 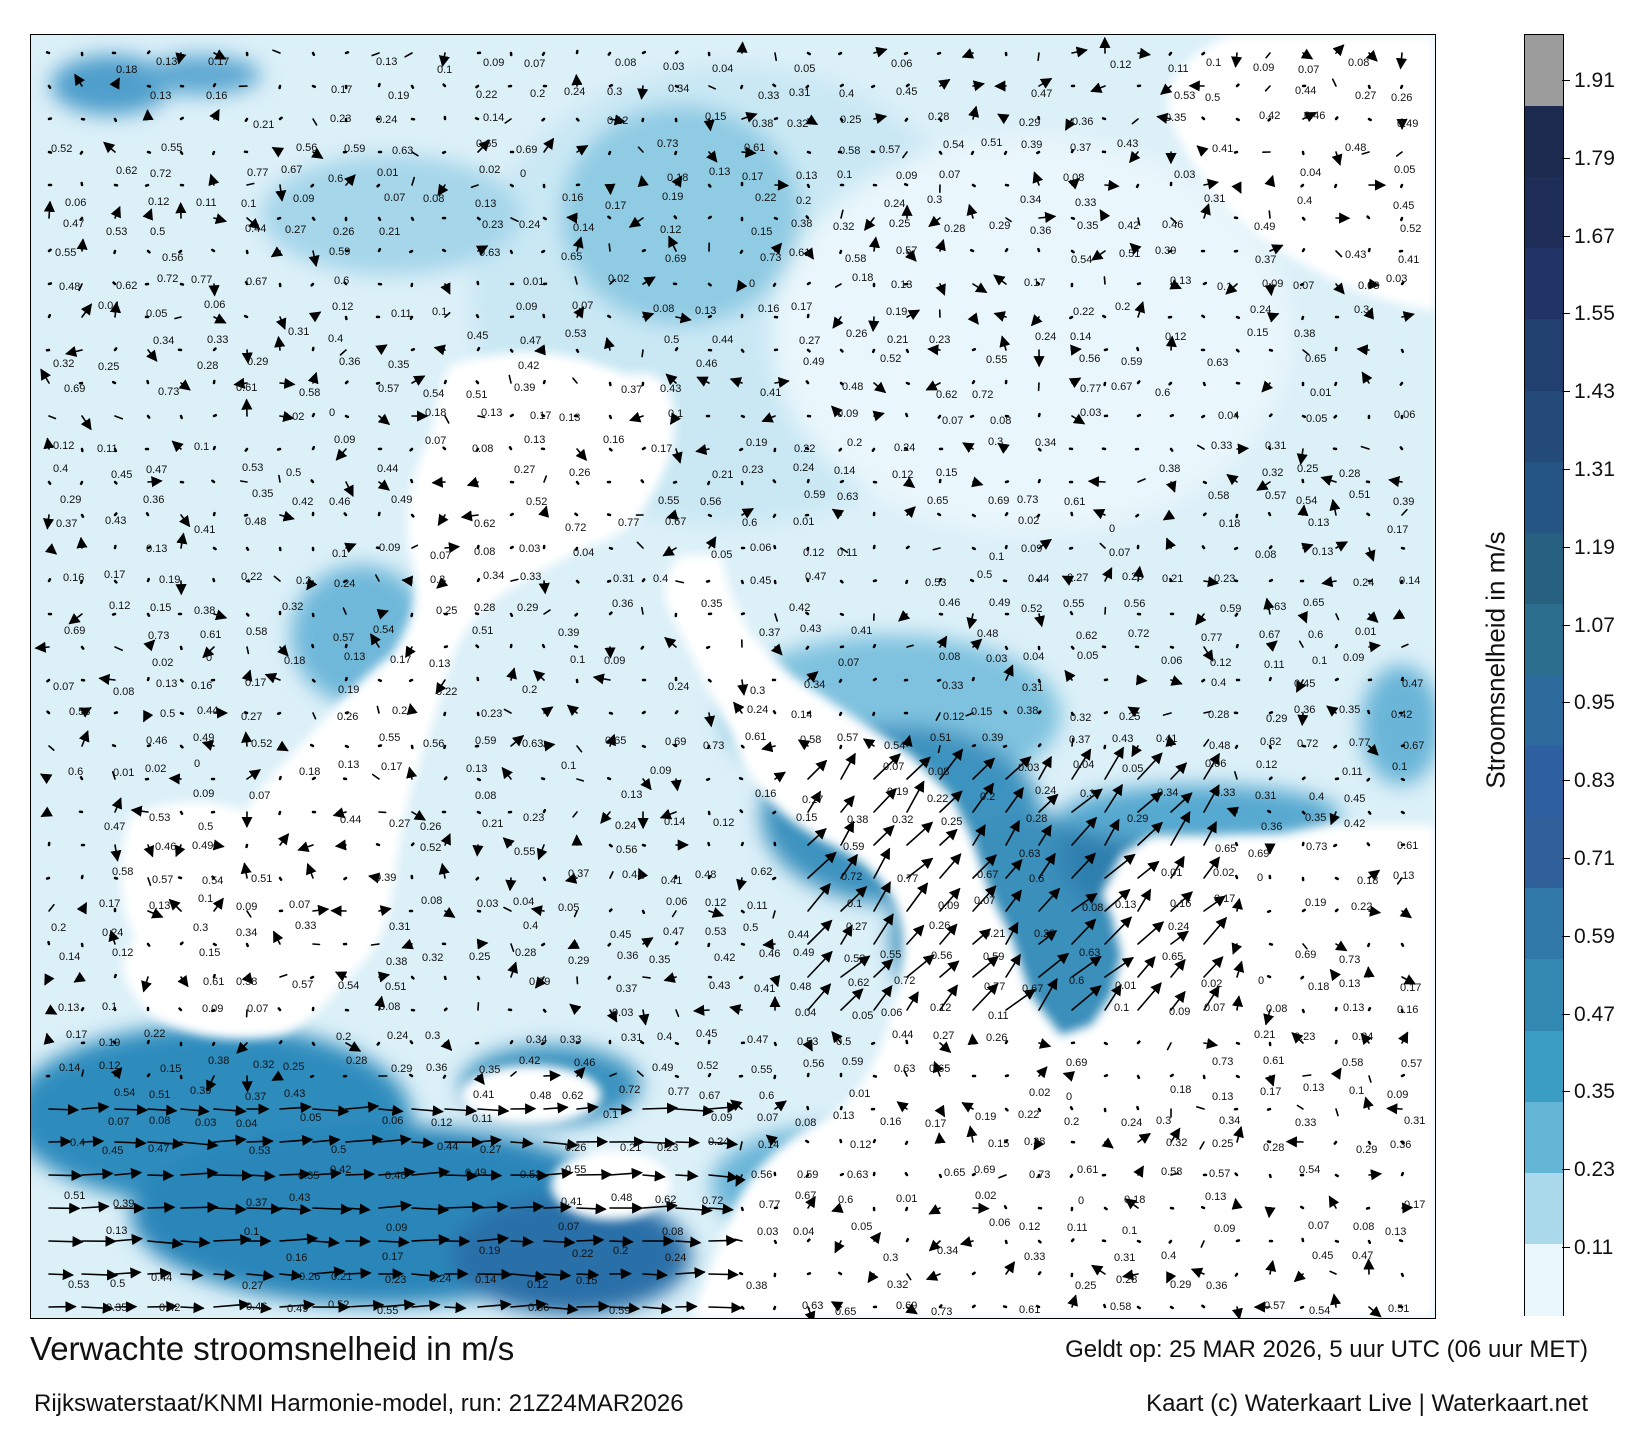 I want to click on current-speed-label: 0.35, so click(x=116, y=1308).